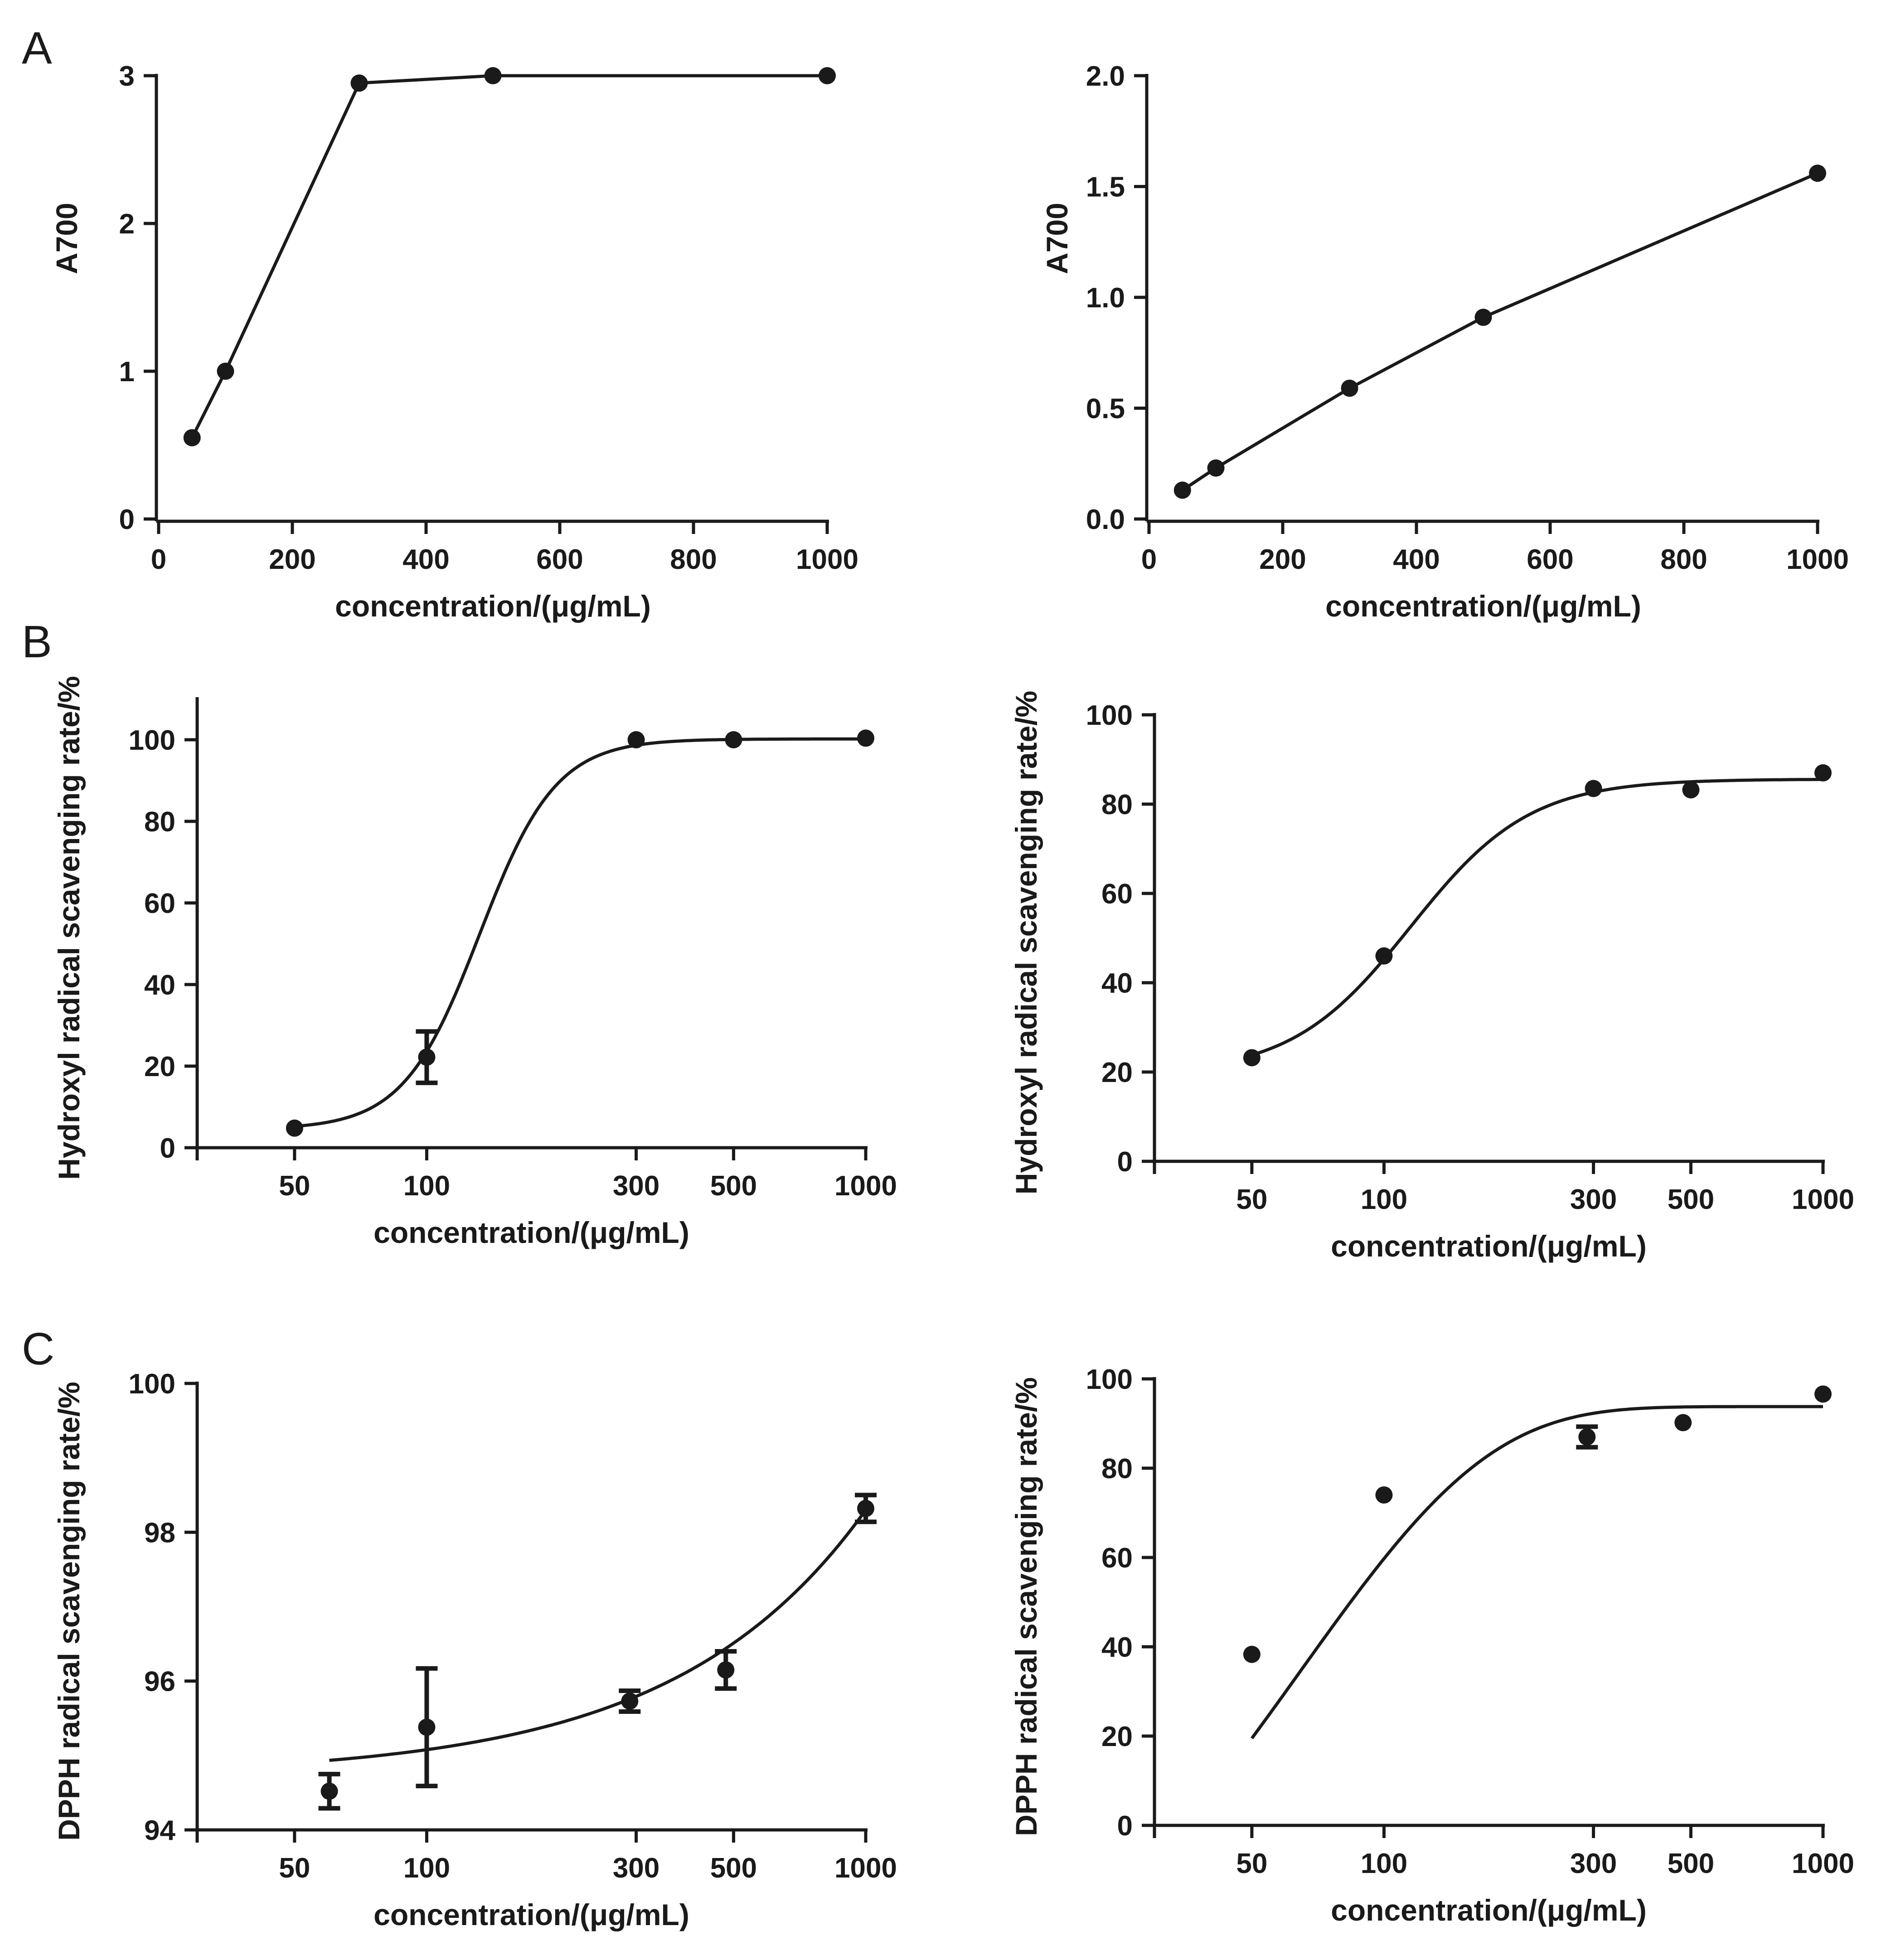  Describe the element at coordinates (426, 559) in the screenshot. I see `x-tick-label: 400` at that location.